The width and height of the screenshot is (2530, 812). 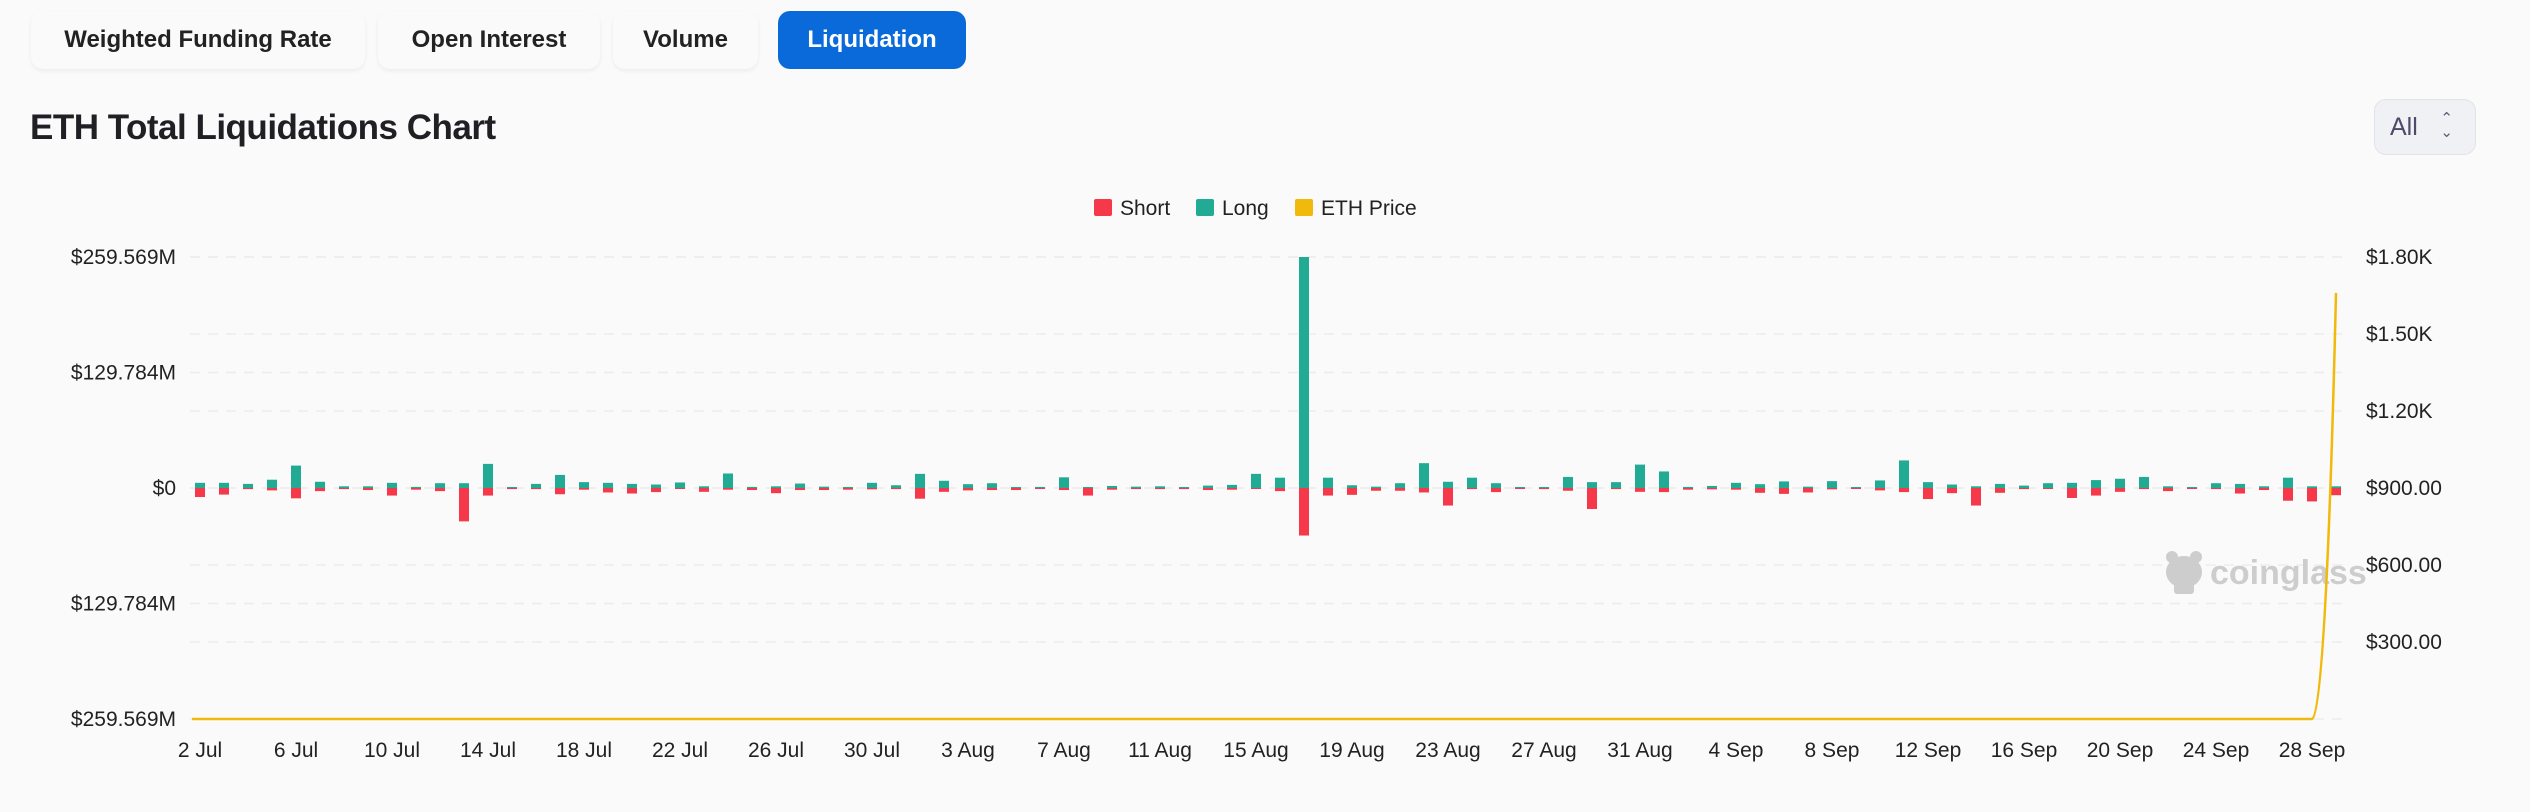 What do you see at coordinates (1205, 207) in the screenshot?
I see `legend-long-swatch` at bounding box center [1205, 207].